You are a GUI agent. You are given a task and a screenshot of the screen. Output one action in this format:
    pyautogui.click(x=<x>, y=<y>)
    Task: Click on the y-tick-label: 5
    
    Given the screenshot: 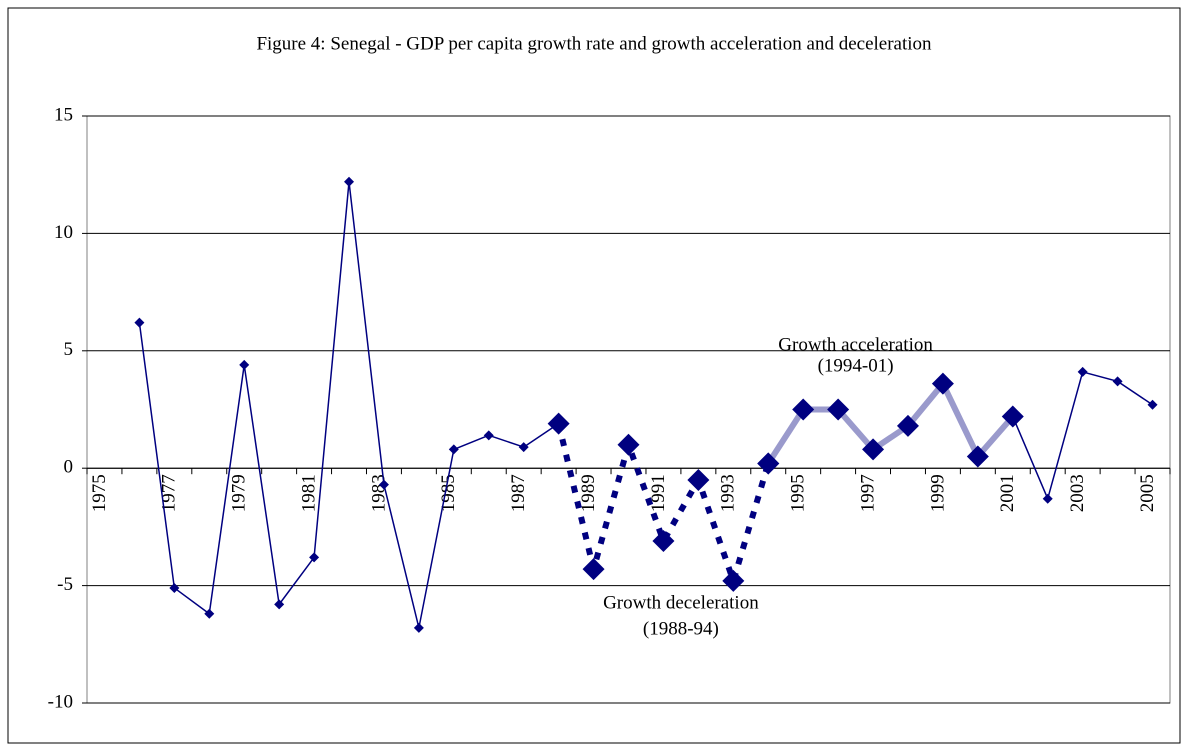 What is the action you would take?
    pyautogui.click(x=69, y=349)
    